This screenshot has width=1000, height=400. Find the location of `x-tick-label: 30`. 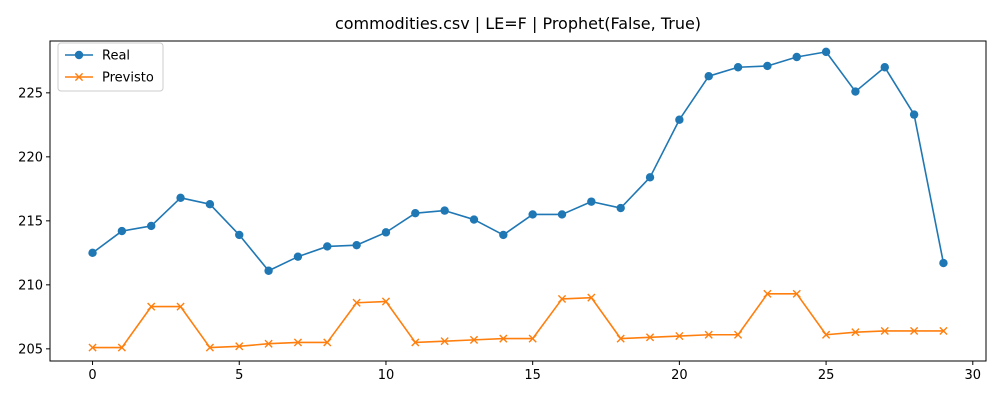

x-tick-label: 30 is located at coordinates (973, 375).